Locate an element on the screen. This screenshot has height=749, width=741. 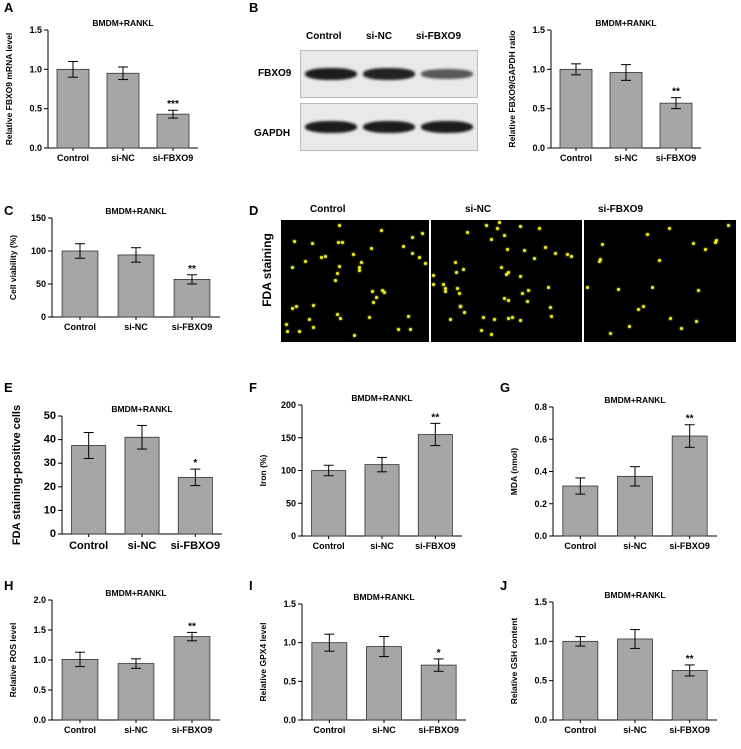
y-axis-label: Relative FBXO9 mRNA level is located at coordinates (9, 89).